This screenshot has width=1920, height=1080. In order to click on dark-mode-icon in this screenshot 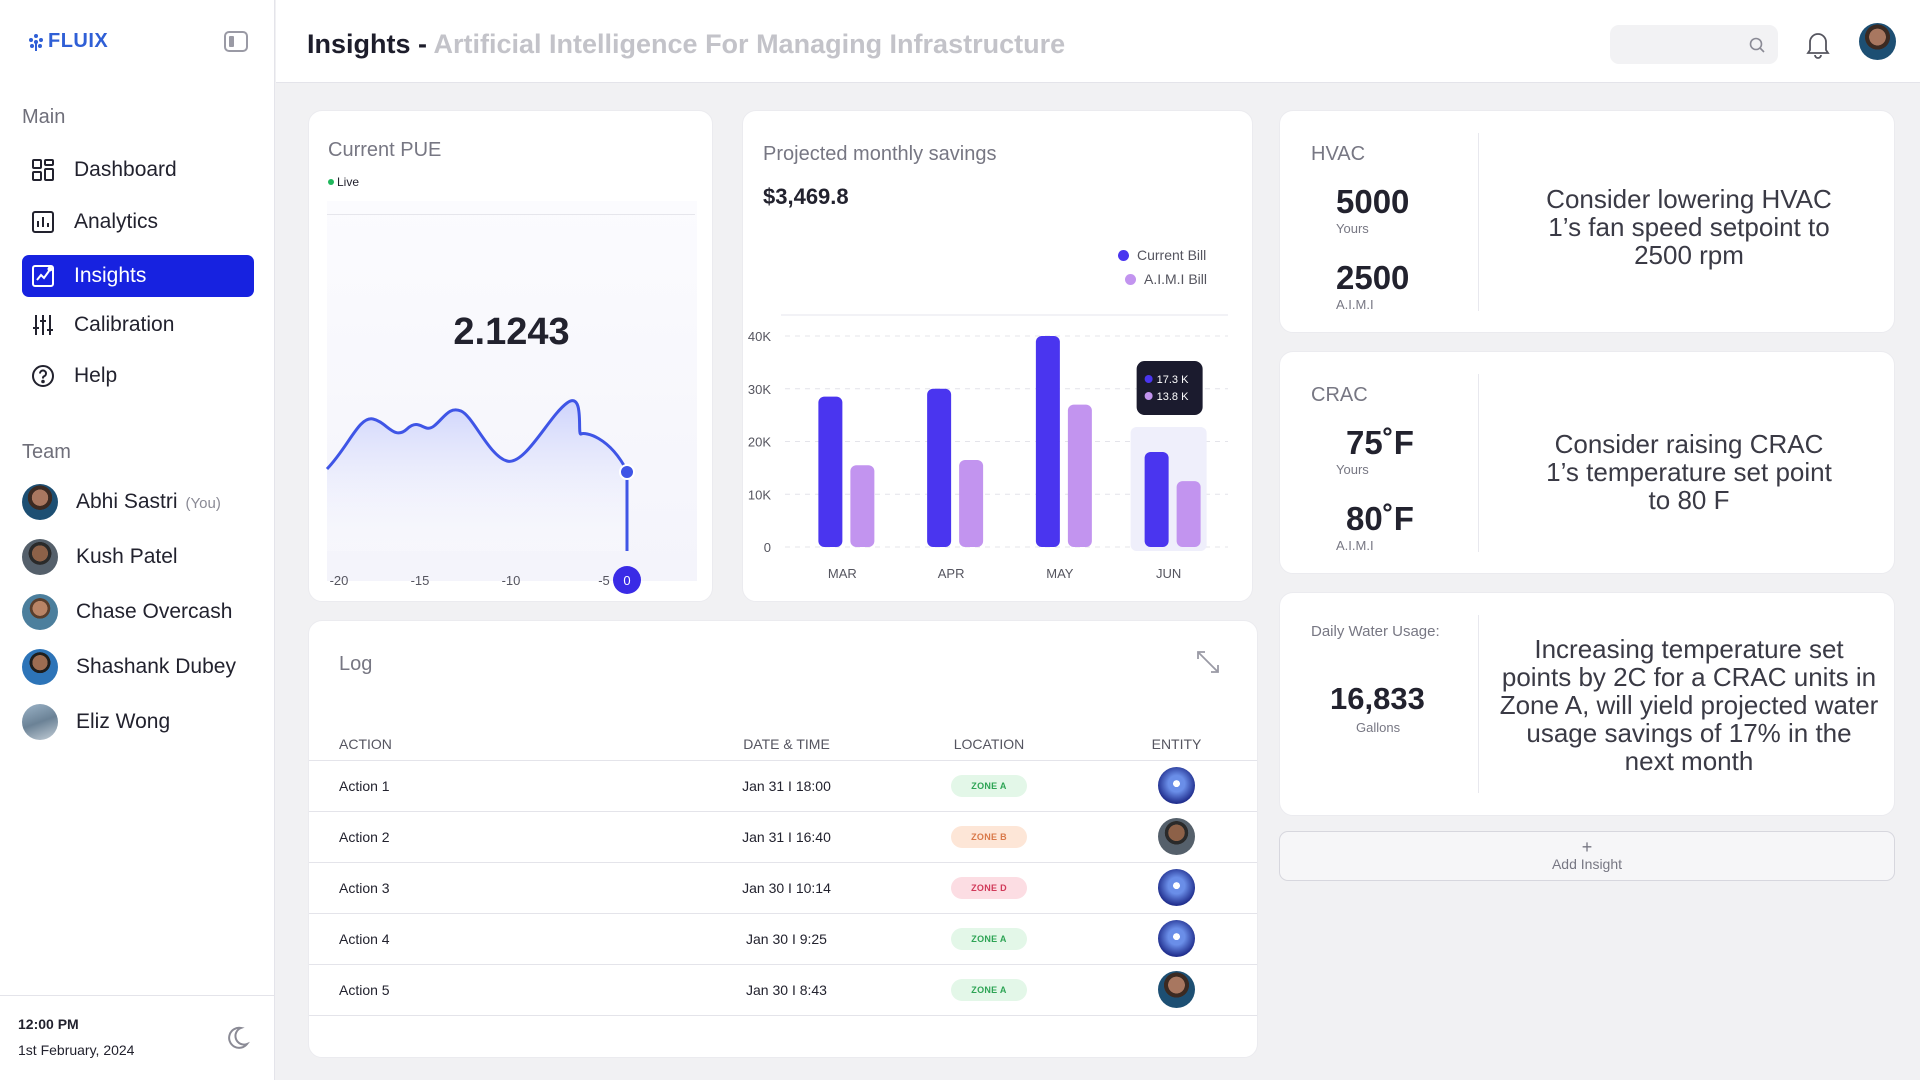, I will do `click(237, 1038)`.